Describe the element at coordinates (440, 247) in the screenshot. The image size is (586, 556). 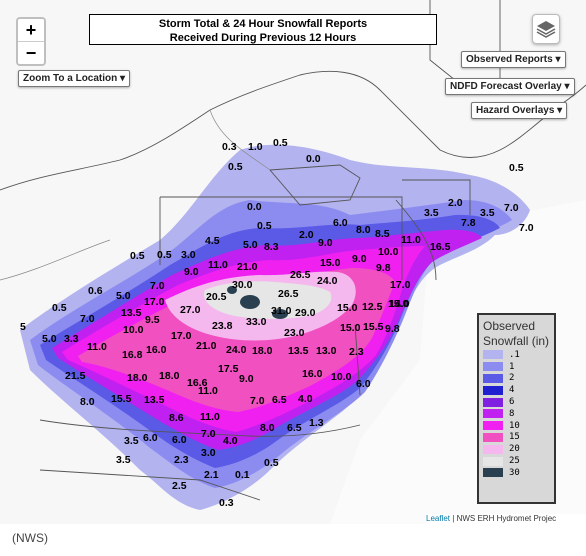
I see `snowfall-report-label: 16.5` at that location.